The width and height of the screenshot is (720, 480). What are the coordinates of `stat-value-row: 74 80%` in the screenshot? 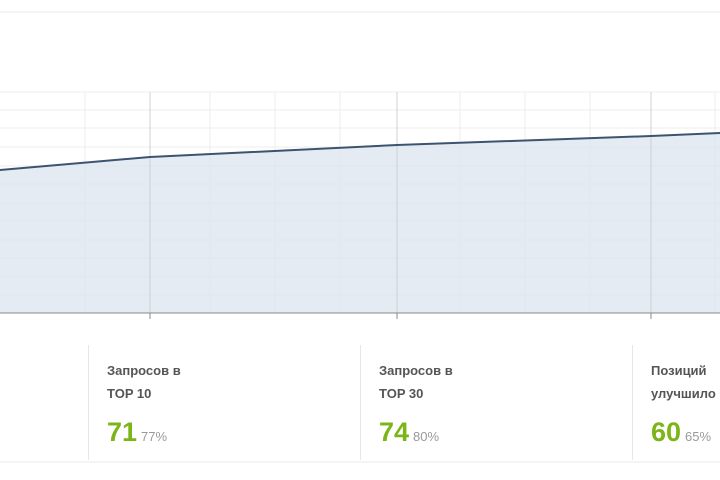 It's located at (409, 432).